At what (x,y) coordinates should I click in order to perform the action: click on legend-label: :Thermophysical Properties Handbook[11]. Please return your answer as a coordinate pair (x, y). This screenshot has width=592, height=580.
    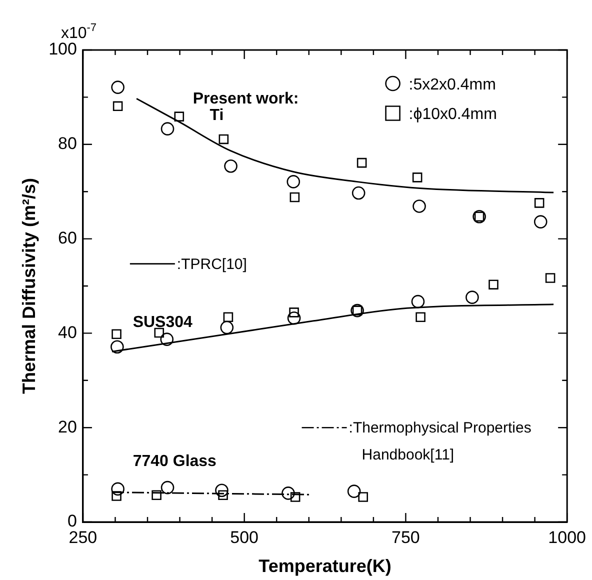
    Looking at the image, I should click on (440, 442).